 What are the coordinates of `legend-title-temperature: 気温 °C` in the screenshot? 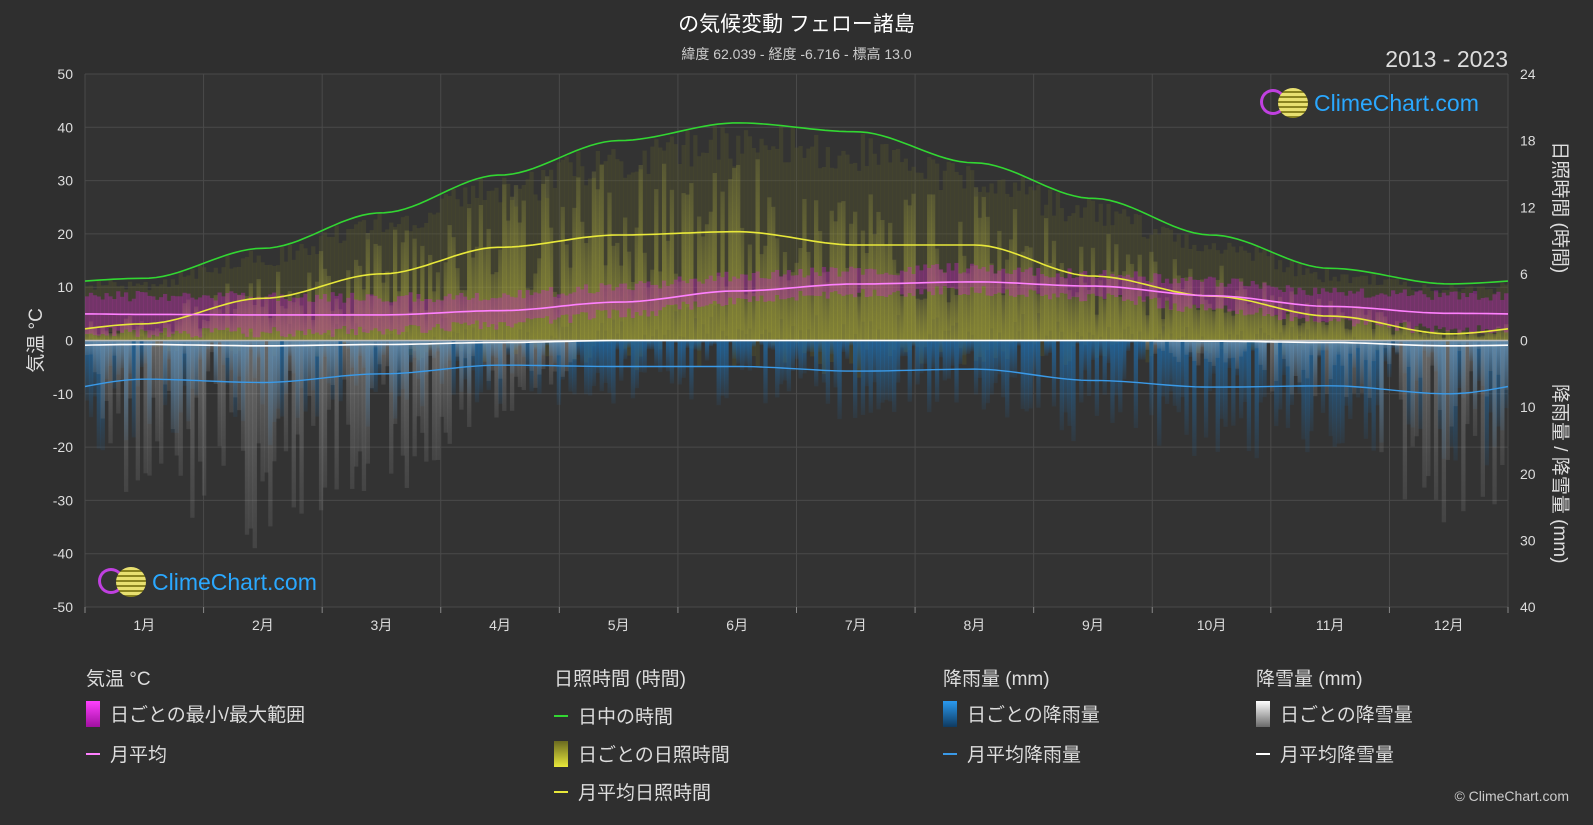 It's located at (118, 679).